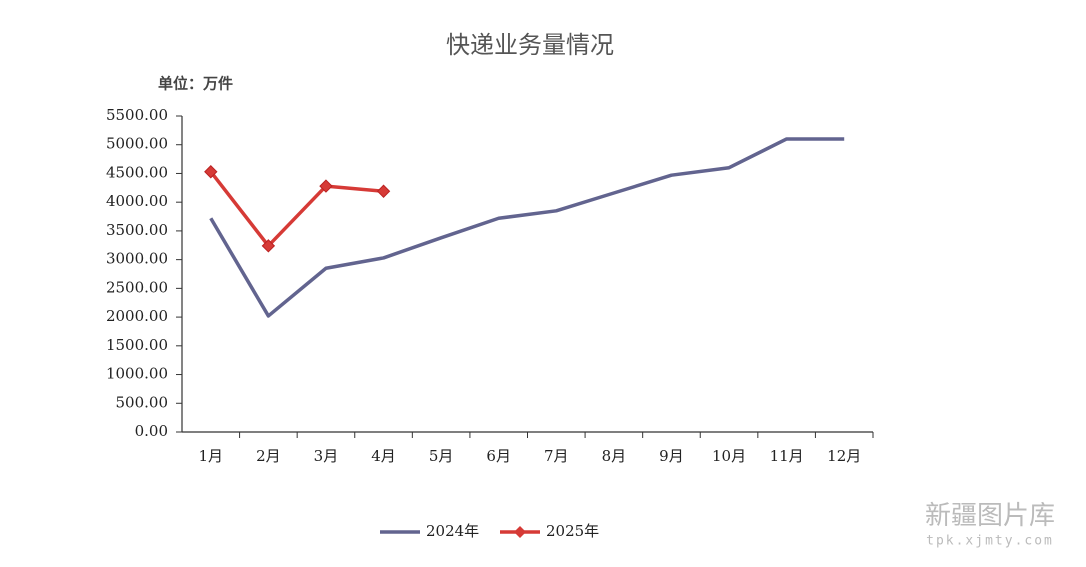 The width and height of the screenshot is (1086, 567). What do you see at coordinates (990, 541) in the screenshot?
I see `watermark-url: tpk.xjmty.com` at bounding box center [990, 541].